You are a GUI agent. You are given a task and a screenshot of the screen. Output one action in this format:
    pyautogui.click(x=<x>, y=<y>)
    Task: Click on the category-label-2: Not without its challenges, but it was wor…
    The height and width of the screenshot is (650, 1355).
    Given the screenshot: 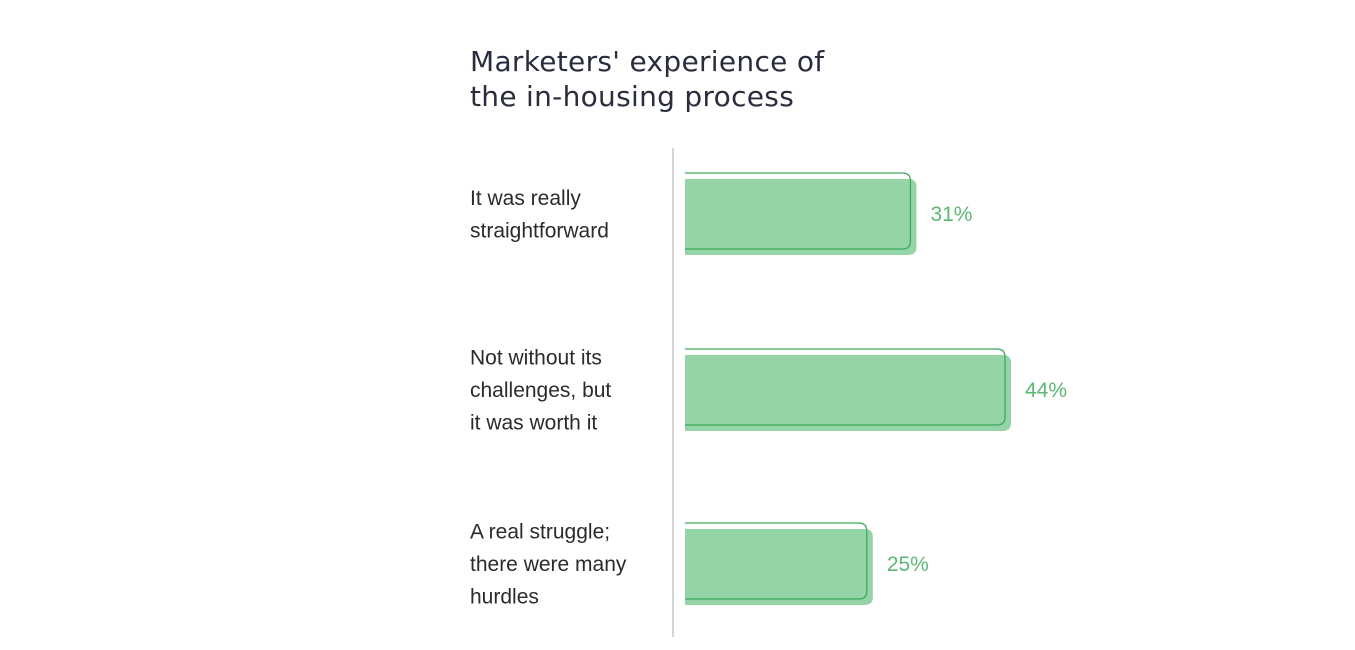 What is the action you would take?
    pyautogui.click(x=540, y=391)
    